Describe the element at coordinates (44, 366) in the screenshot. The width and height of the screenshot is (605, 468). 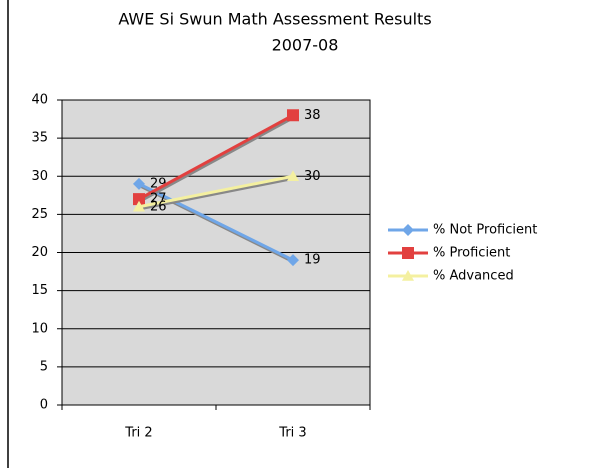
I see `y-tick-label: 5` at that location.